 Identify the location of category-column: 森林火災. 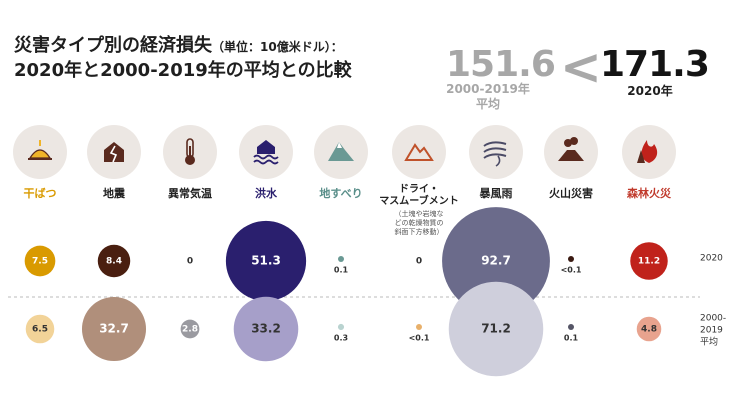
(649, 162).